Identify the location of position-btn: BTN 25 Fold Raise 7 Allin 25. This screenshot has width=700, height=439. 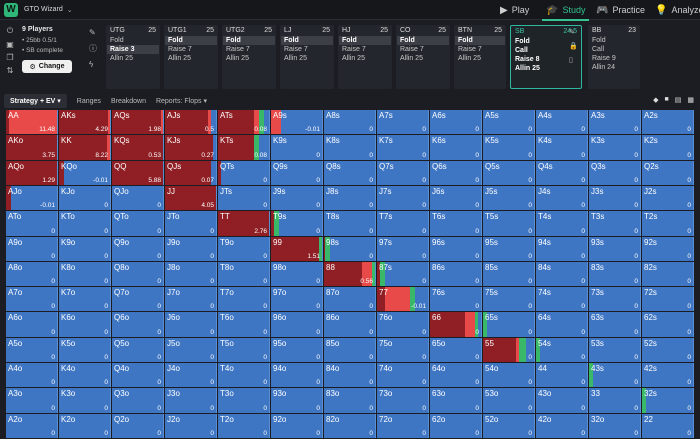
(480, 57).